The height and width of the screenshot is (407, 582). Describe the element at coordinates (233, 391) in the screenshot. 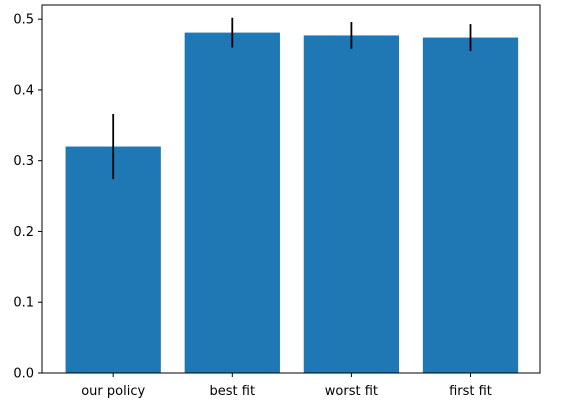

I see `x-tick-label: best fit` at that location.